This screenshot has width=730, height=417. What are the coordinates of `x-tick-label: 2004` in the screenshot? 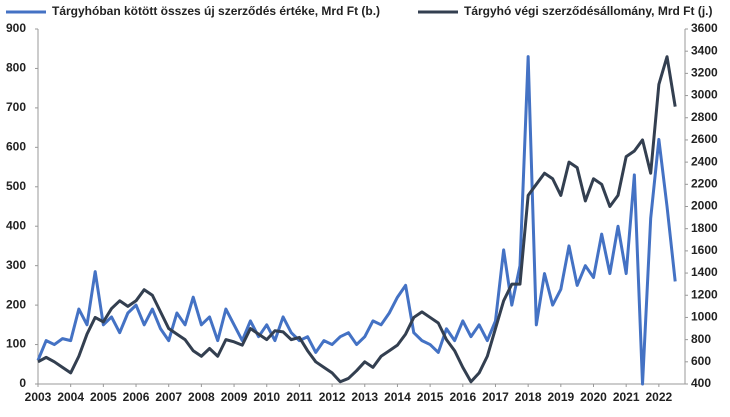 It's located at (70, 397).